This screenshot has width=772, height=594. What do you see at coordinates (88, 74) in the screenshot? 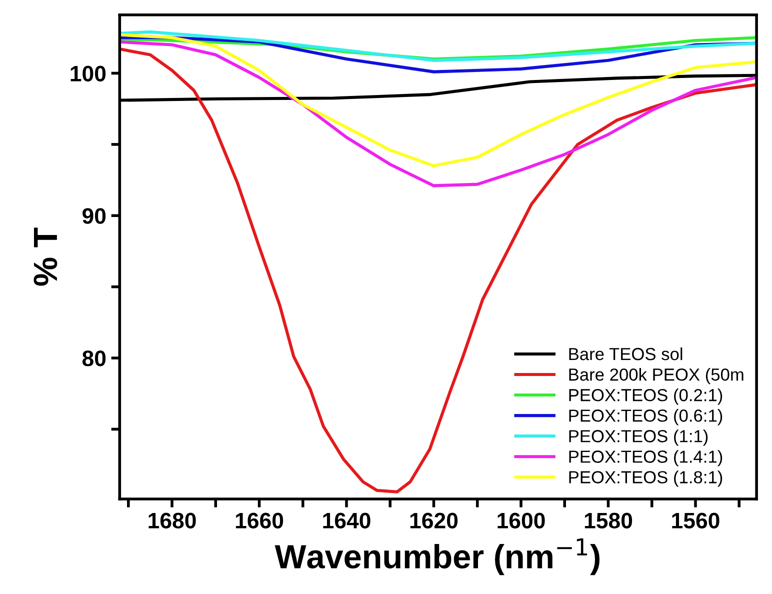
I see `y-tick-label: 100` at bounding box center [88, 74].